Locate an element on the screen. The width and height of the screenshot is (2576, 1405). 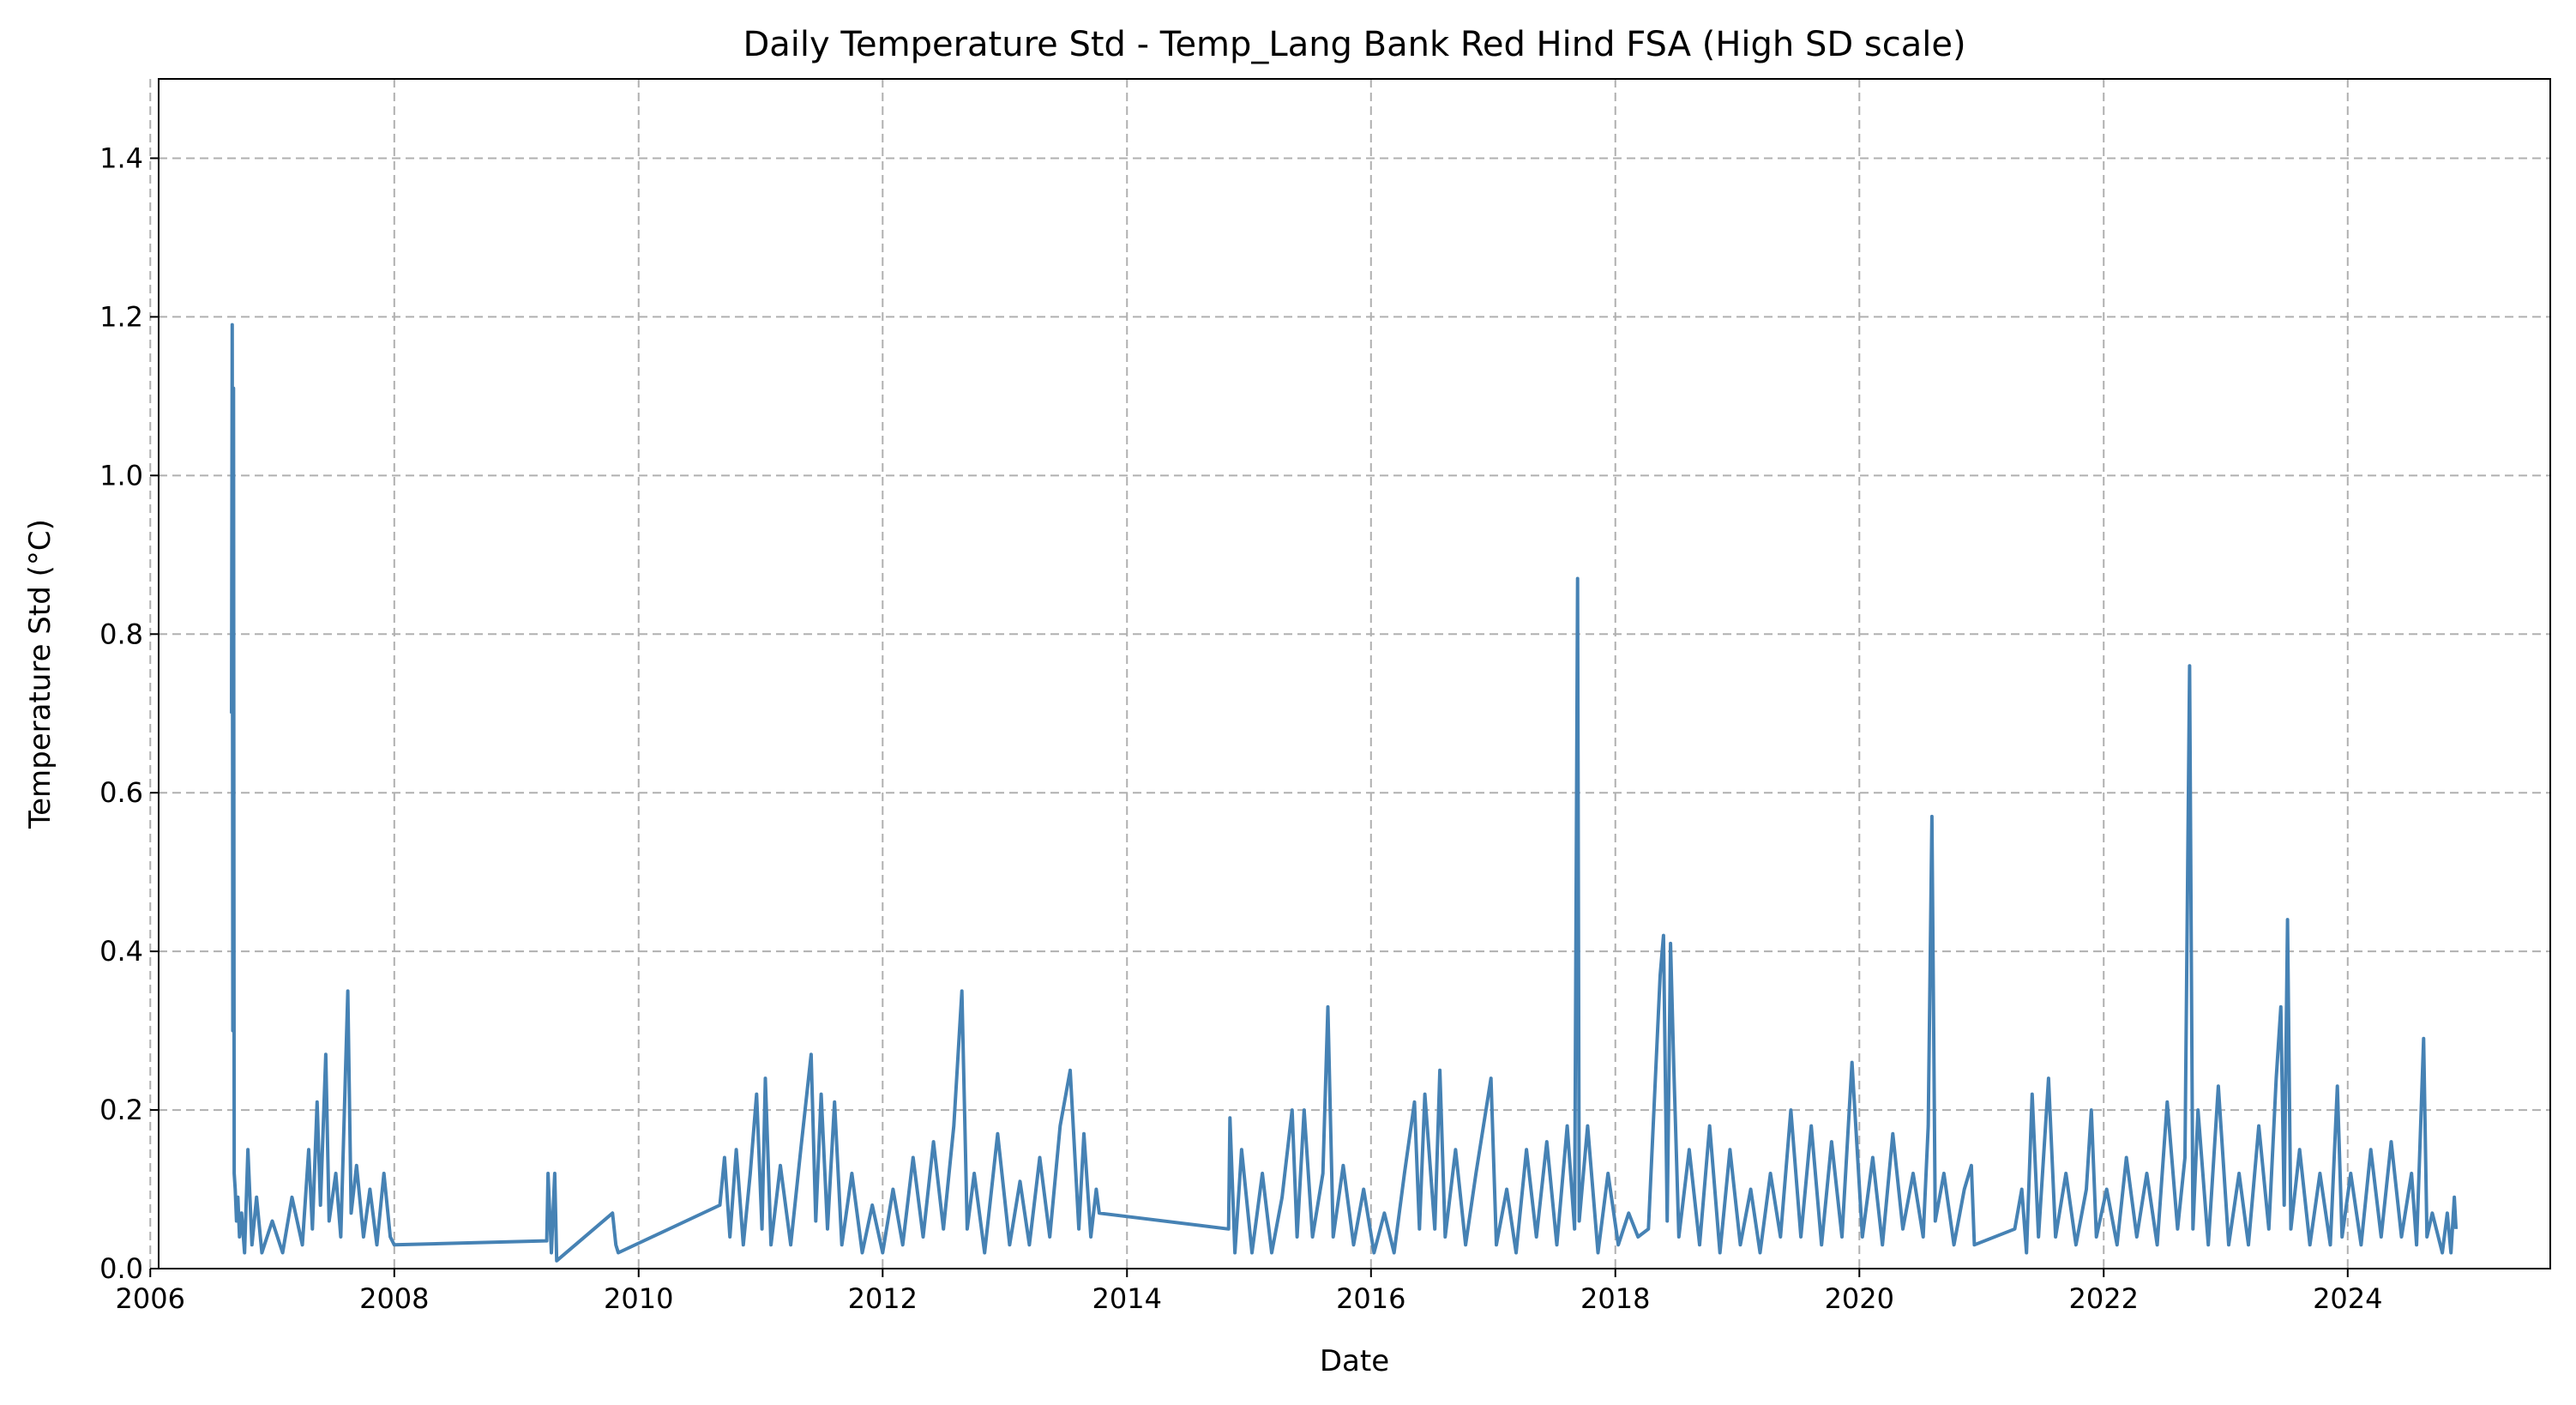
y-tick-label: 0.6 is located at coordinates (121, 792).